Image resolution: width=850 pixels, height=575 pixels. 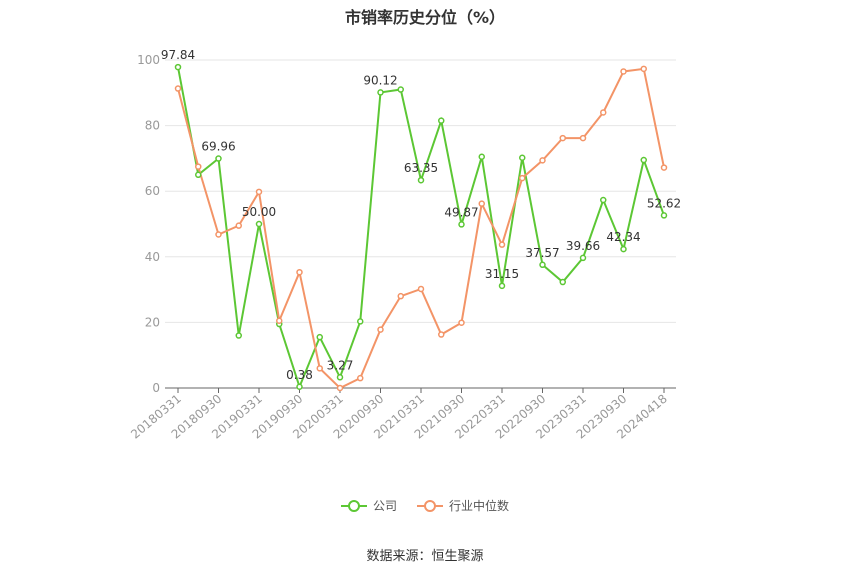 I want to click on y-tick-label: 100, so click(x=148, y=60).